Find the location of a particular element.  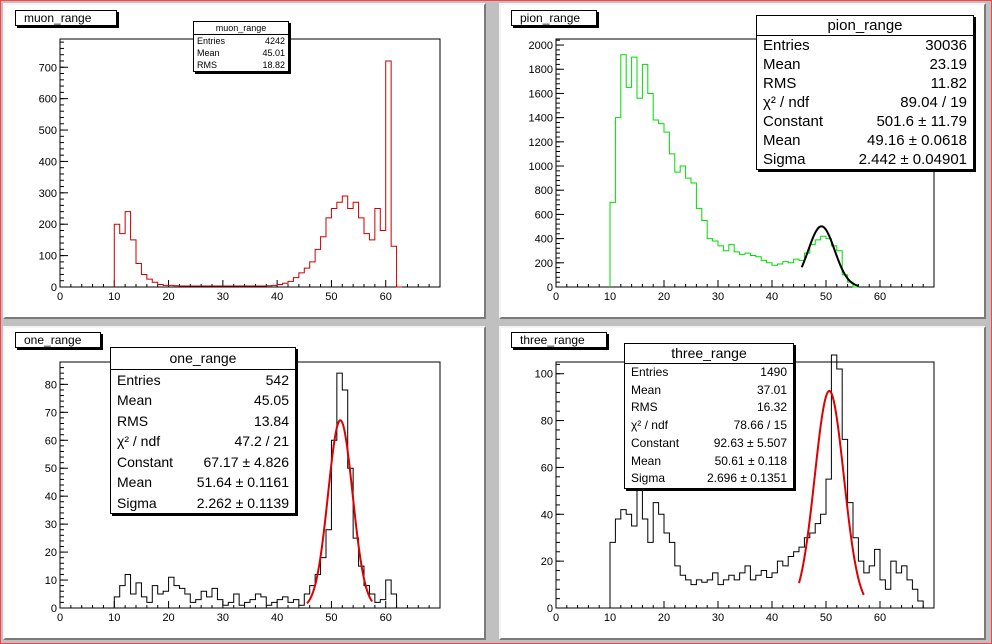

stats-value: 89.04 / 19 is located at coordinates (933, 102).